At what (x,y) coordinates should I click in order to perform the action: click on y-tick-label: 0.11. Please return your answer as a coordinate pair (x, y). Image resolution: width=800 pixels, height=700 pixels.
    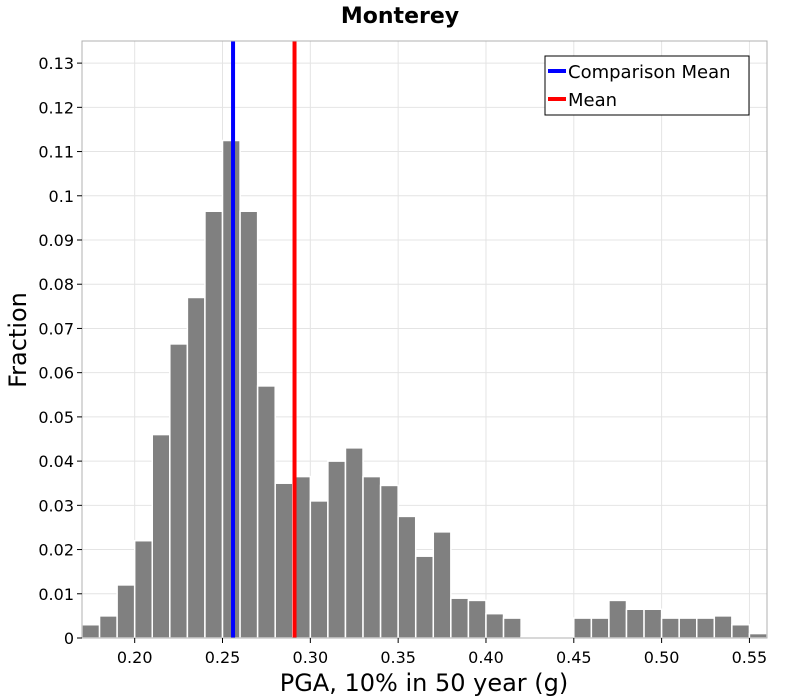
    Looking at the image, I should click on (56, 152).